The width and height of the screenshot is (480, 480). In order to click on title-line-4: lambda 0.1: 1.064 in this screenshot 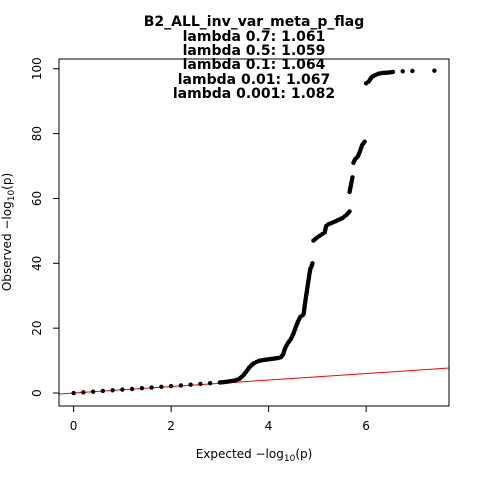, I will do `click(254, 65)`.